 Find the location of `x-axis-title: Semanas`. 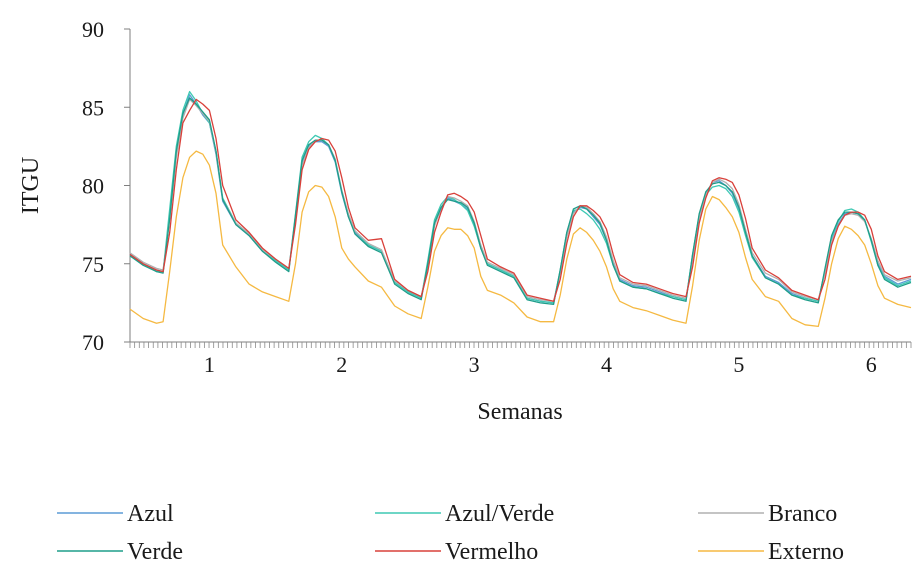

x-axis-title: Semanas is located at coordinates (519, 412).